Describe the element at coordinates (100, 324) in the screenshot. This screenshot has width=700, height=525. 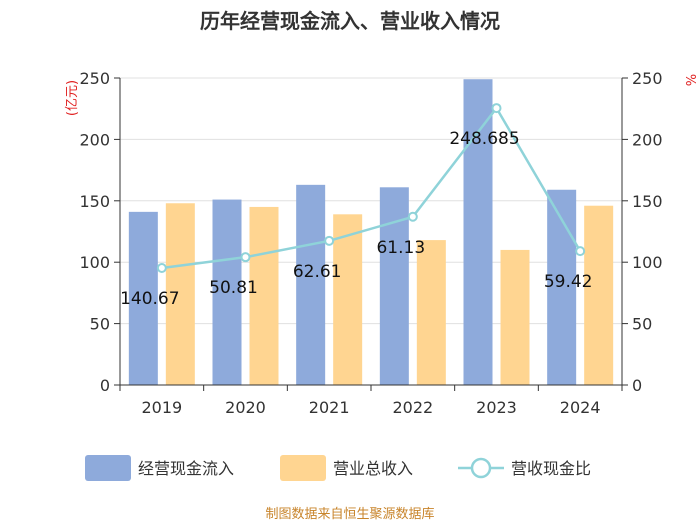
I see `y-left-tick-label: 50` at that location.